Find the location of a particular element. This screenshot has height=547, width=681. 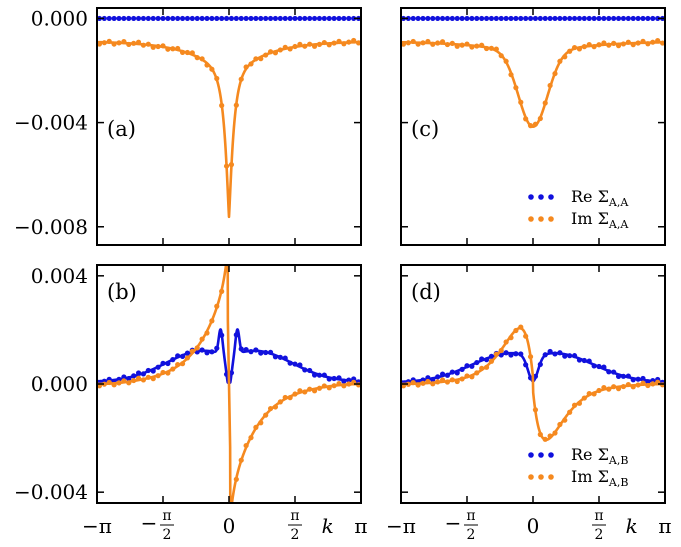

legend-entry: Im ΣA,B is located at coordinates (578, 478).